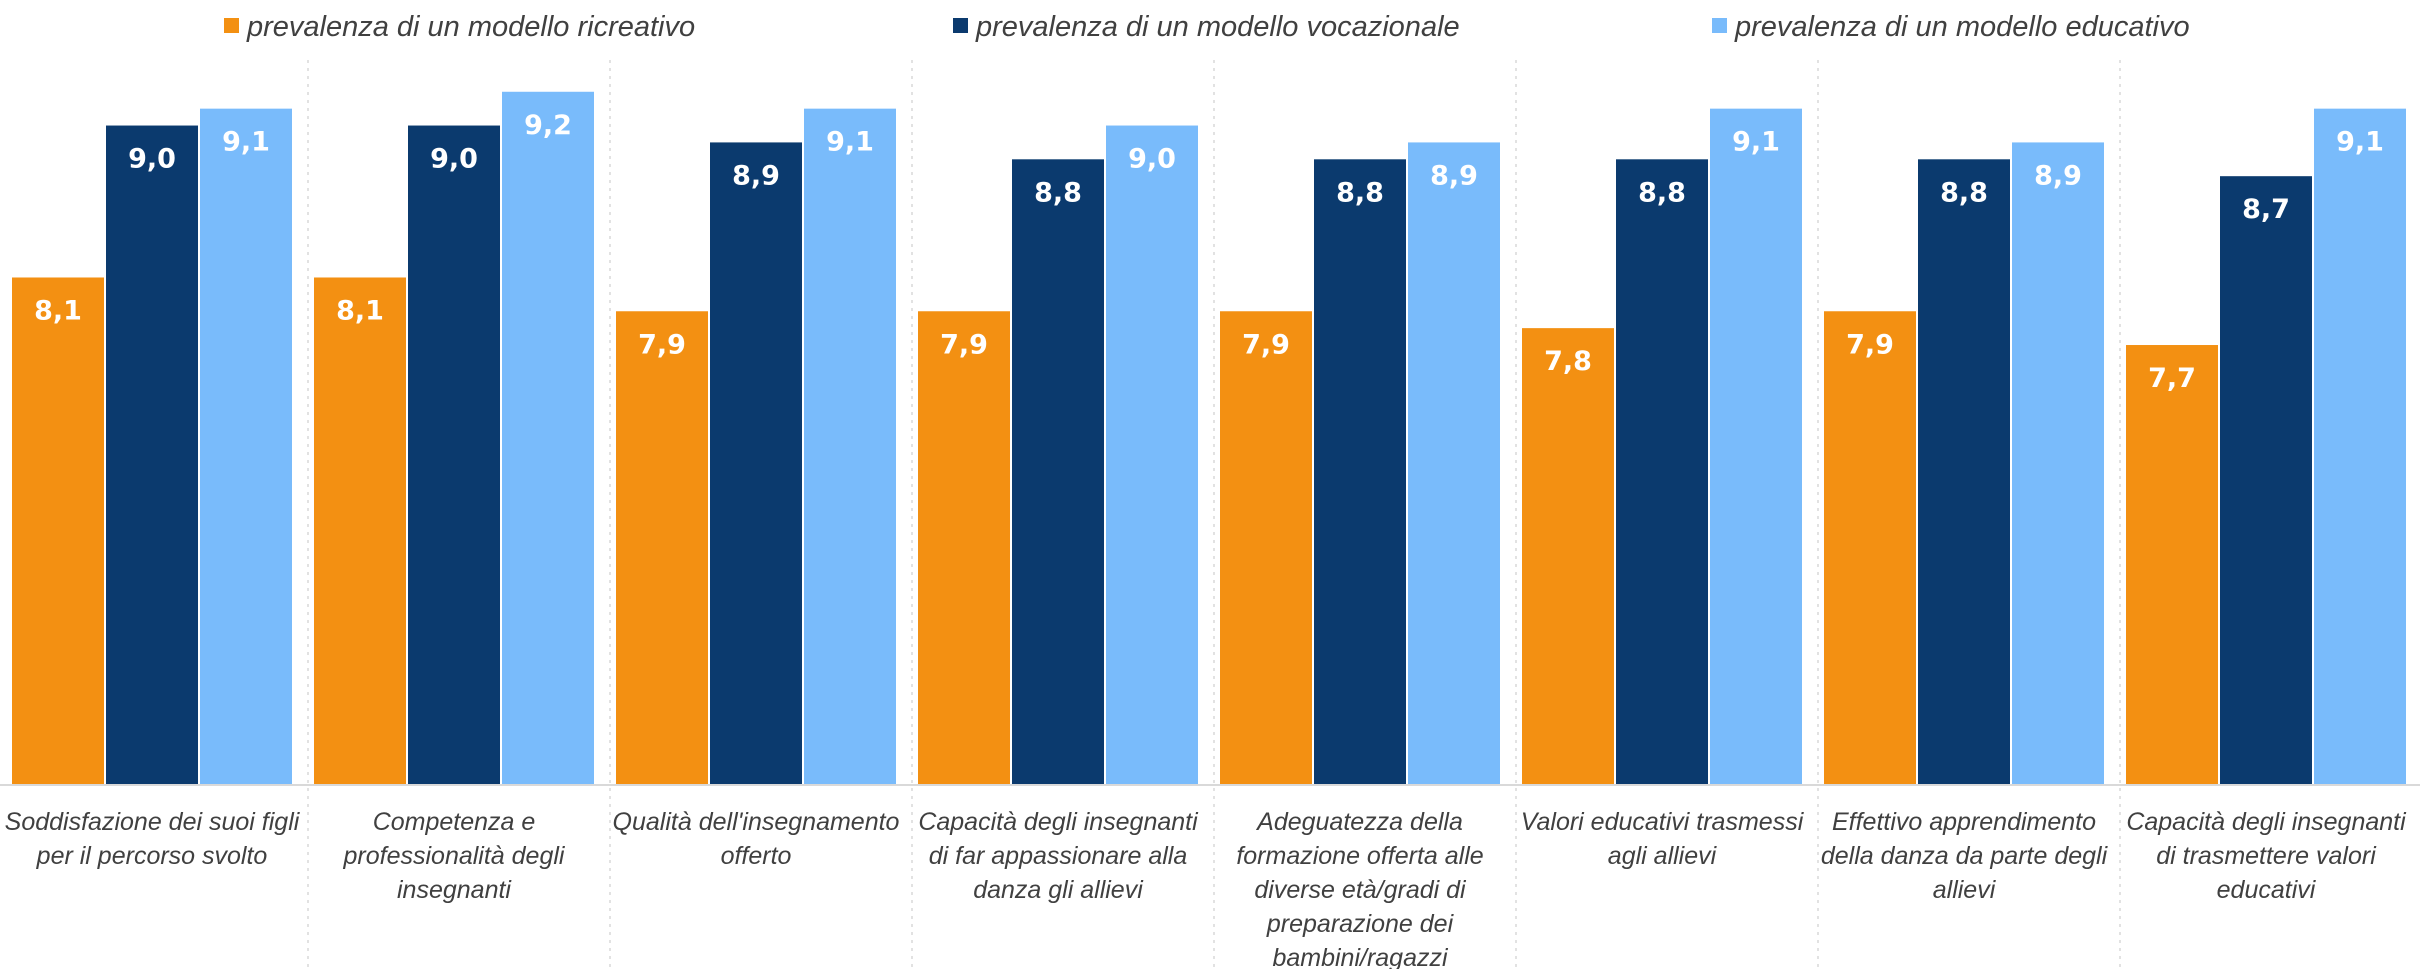 The image size is (2420, 969). I want to click on data-label-series3-cat4: 9,0, so click(1152, 159).